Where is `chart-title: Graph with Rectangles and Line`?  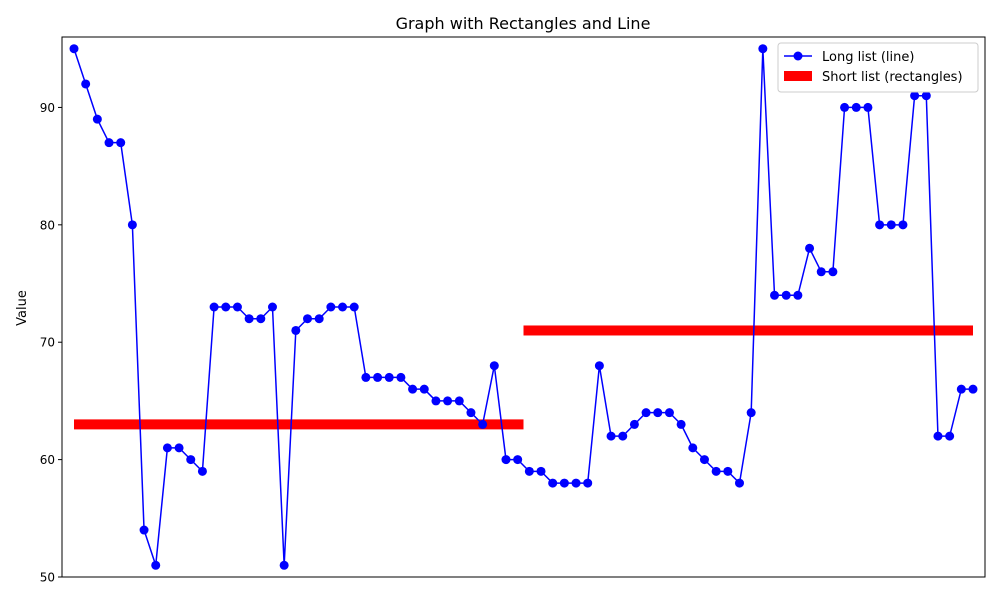 chart-title: Graph with Rectangles and Line is located at coordinates (523, 23).